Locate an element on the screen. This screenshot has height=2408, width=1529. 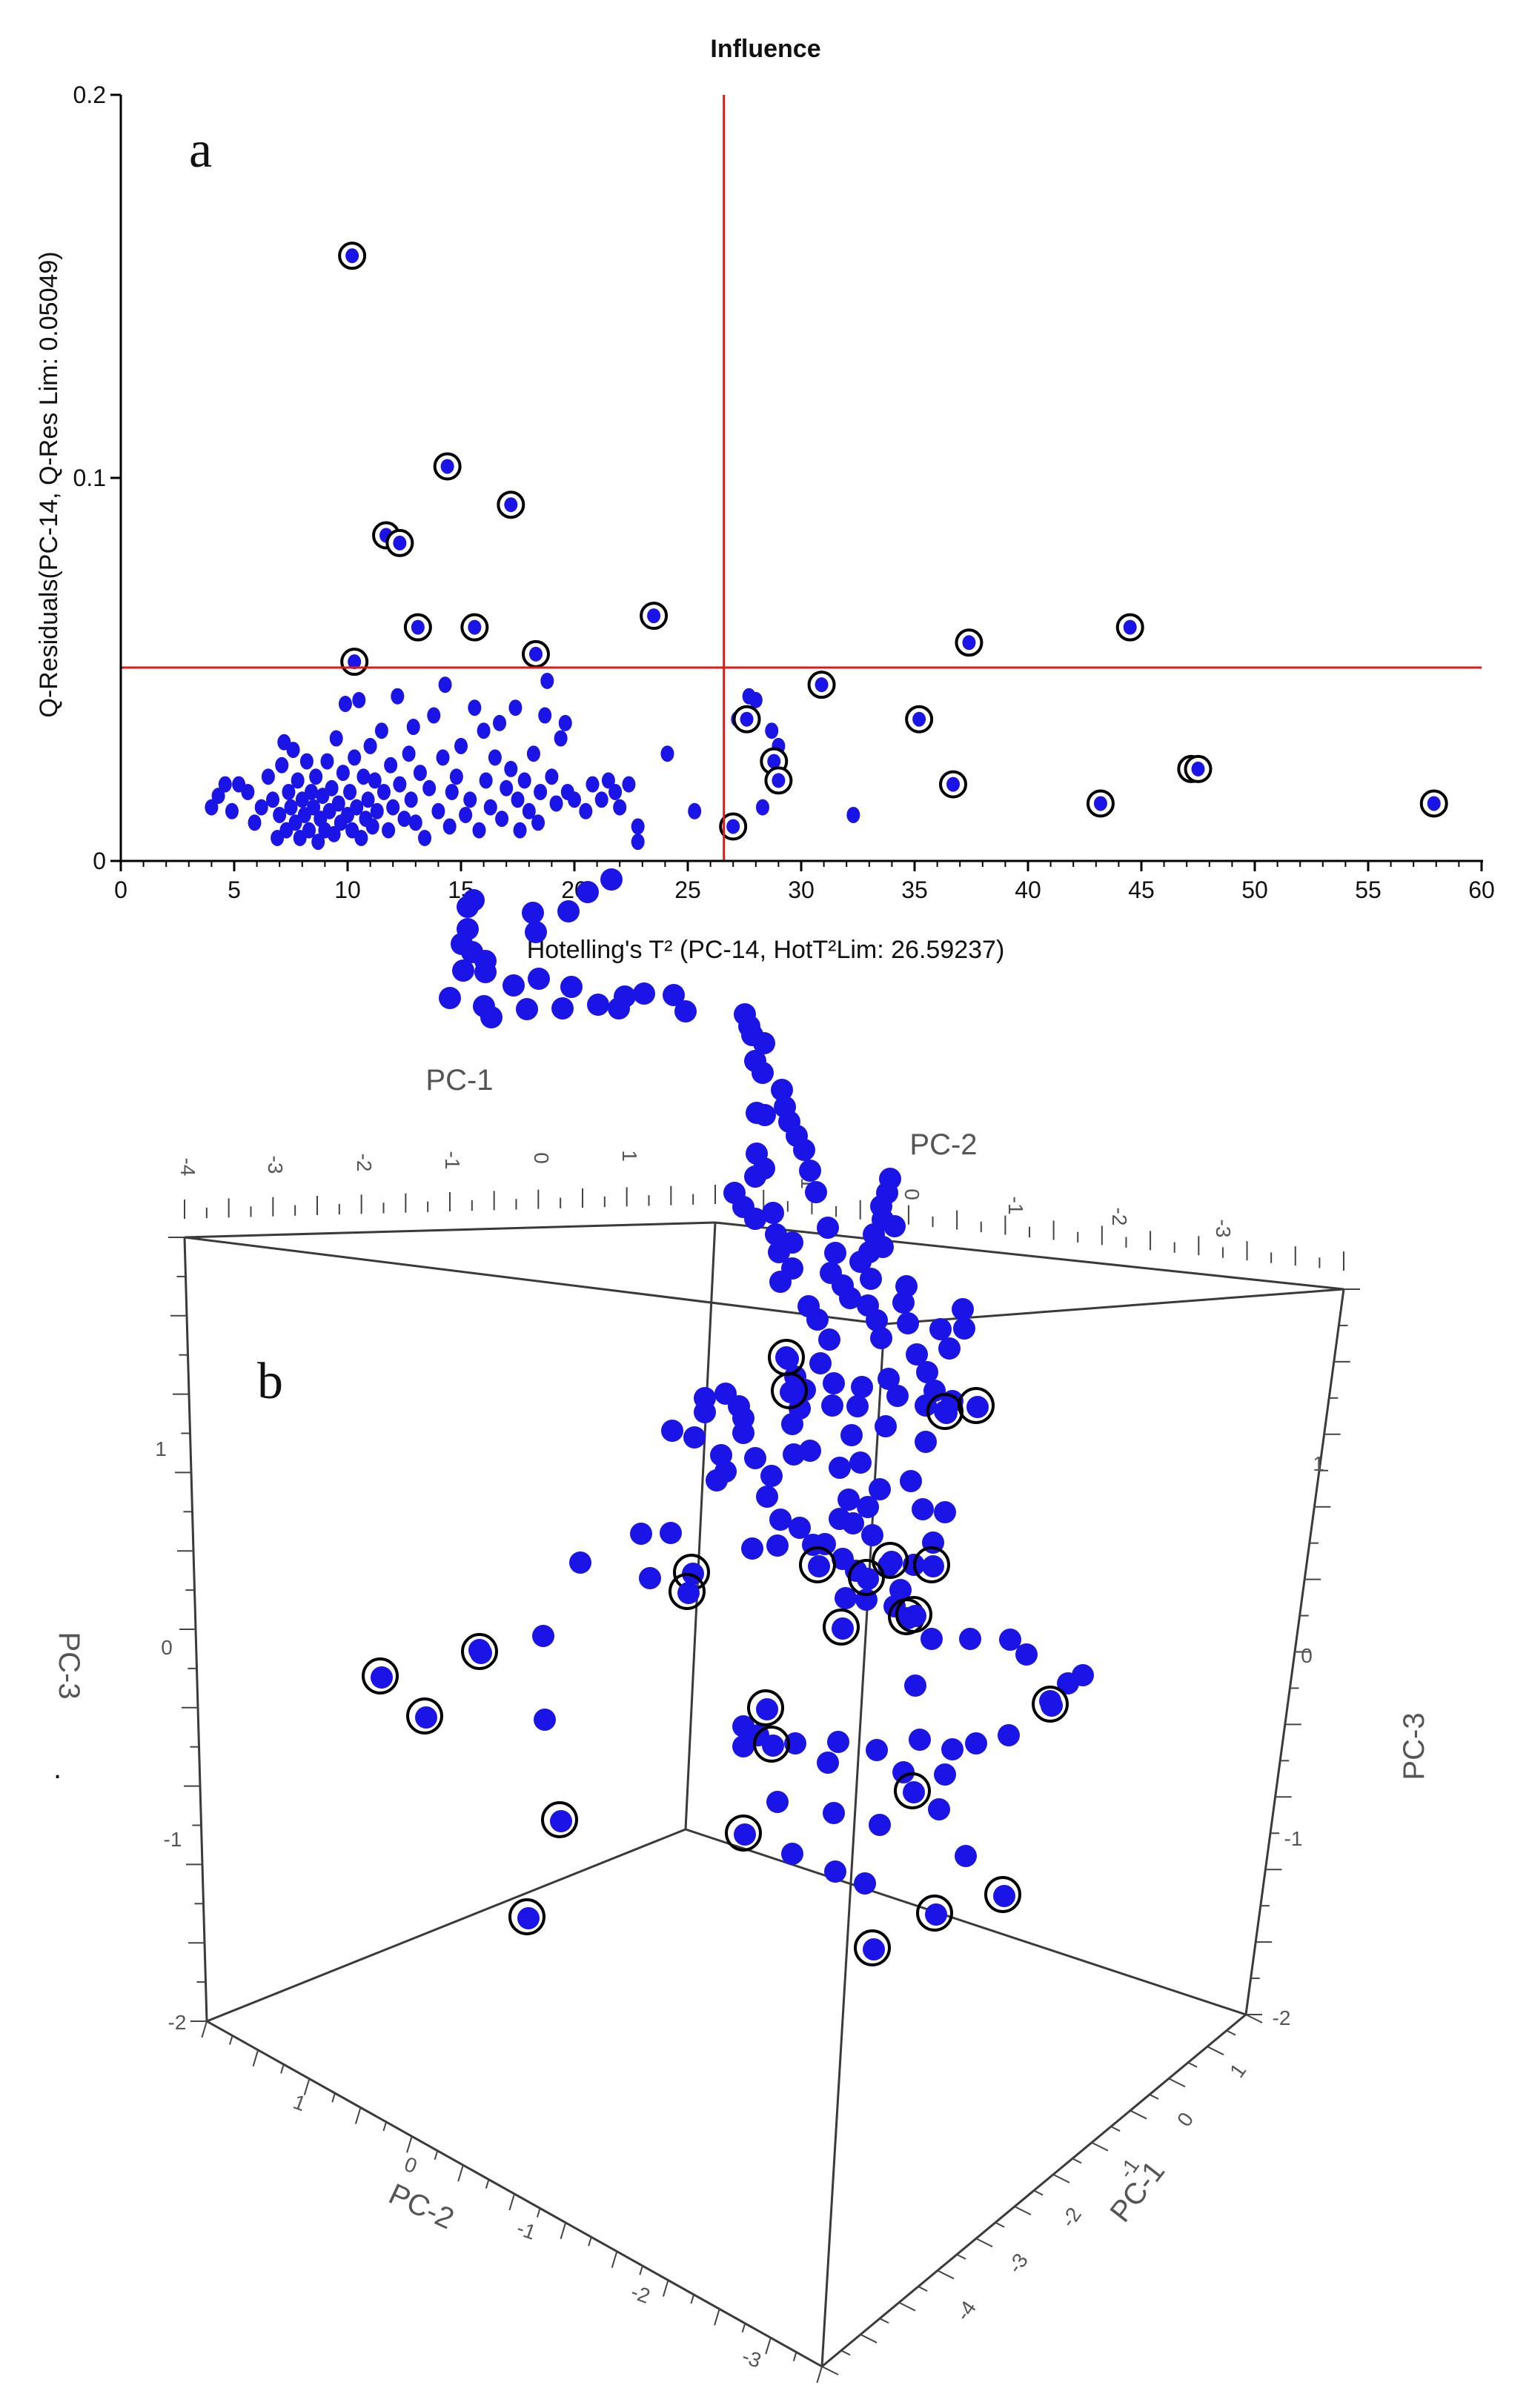
pc2-bottom-tick-label: -3 is located at coordinates (751, 2358).